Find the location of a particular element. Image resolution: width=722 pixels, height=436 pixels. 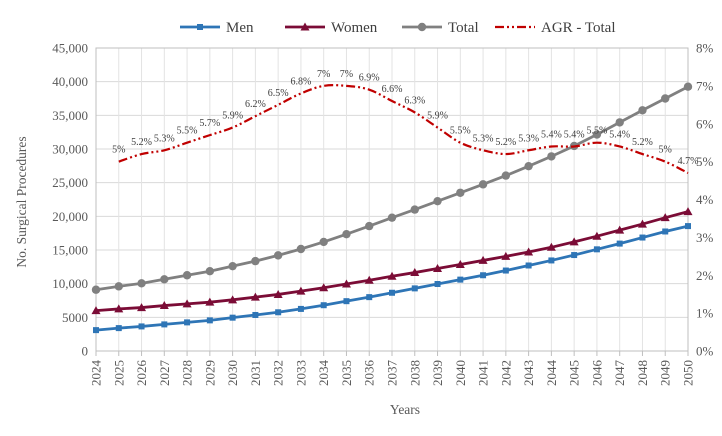

y2-tick-label: 8% is located at coordinates (705, 48).